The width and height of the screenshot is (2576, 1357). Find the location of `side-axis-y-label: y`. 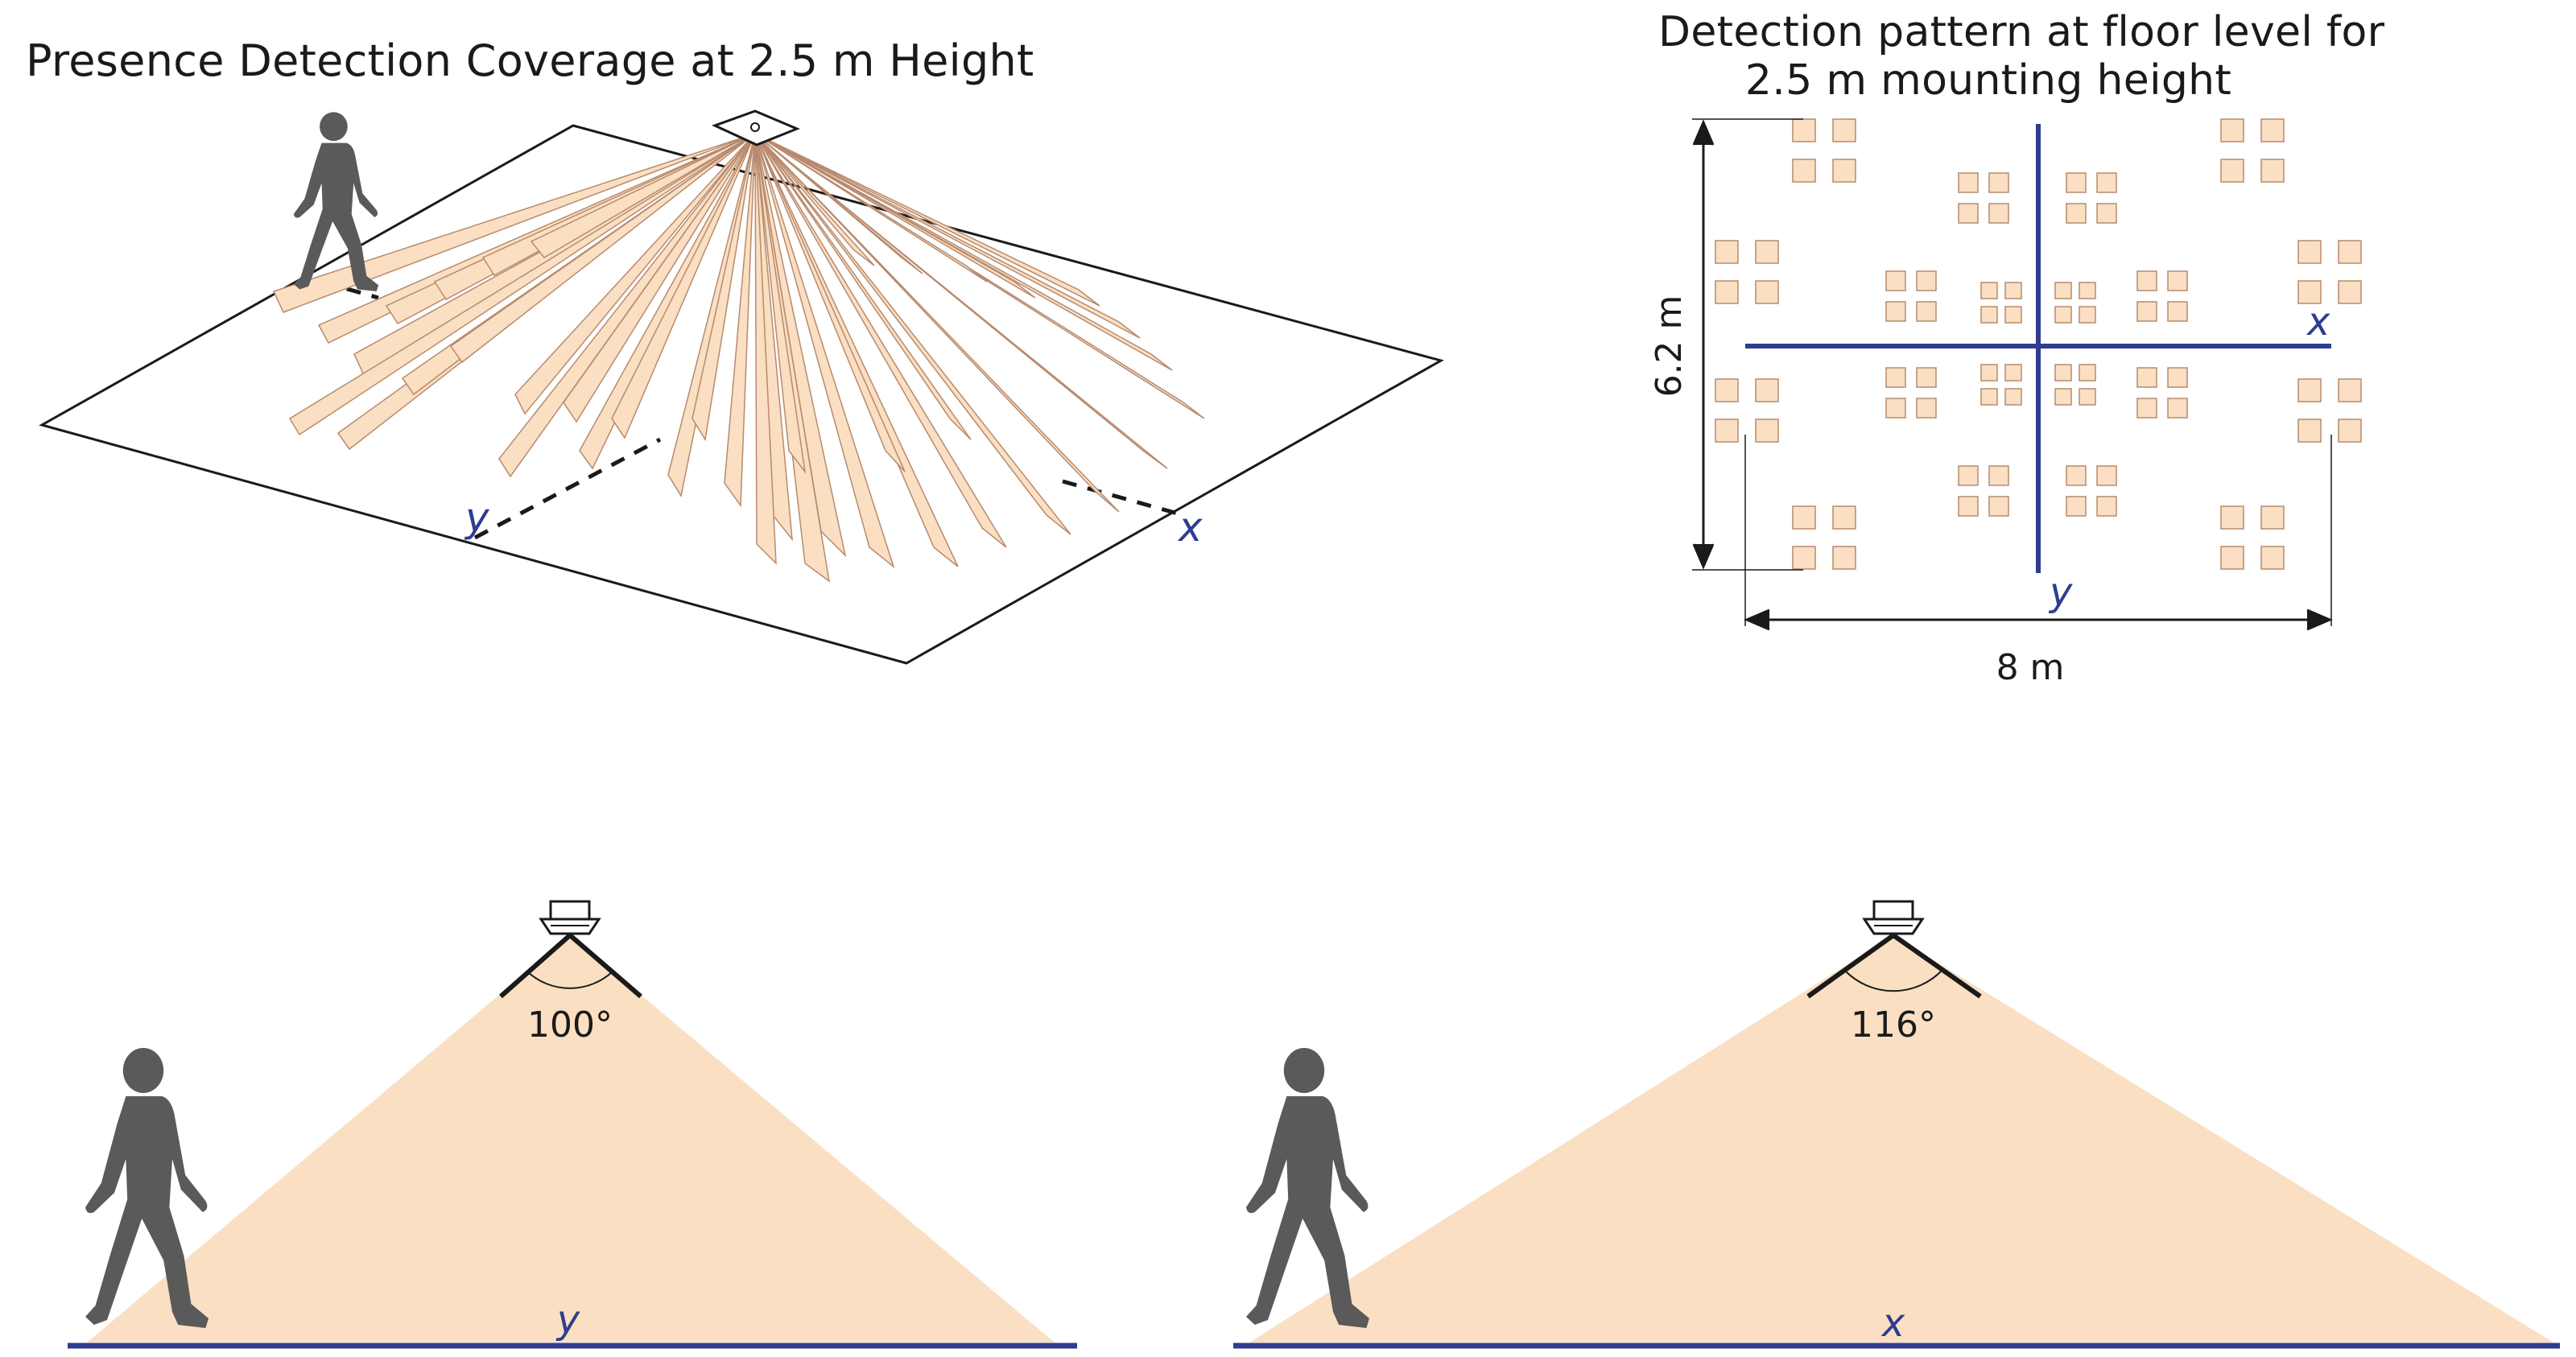

side-axis-y-label: y is located at coordinates (567, 1320).